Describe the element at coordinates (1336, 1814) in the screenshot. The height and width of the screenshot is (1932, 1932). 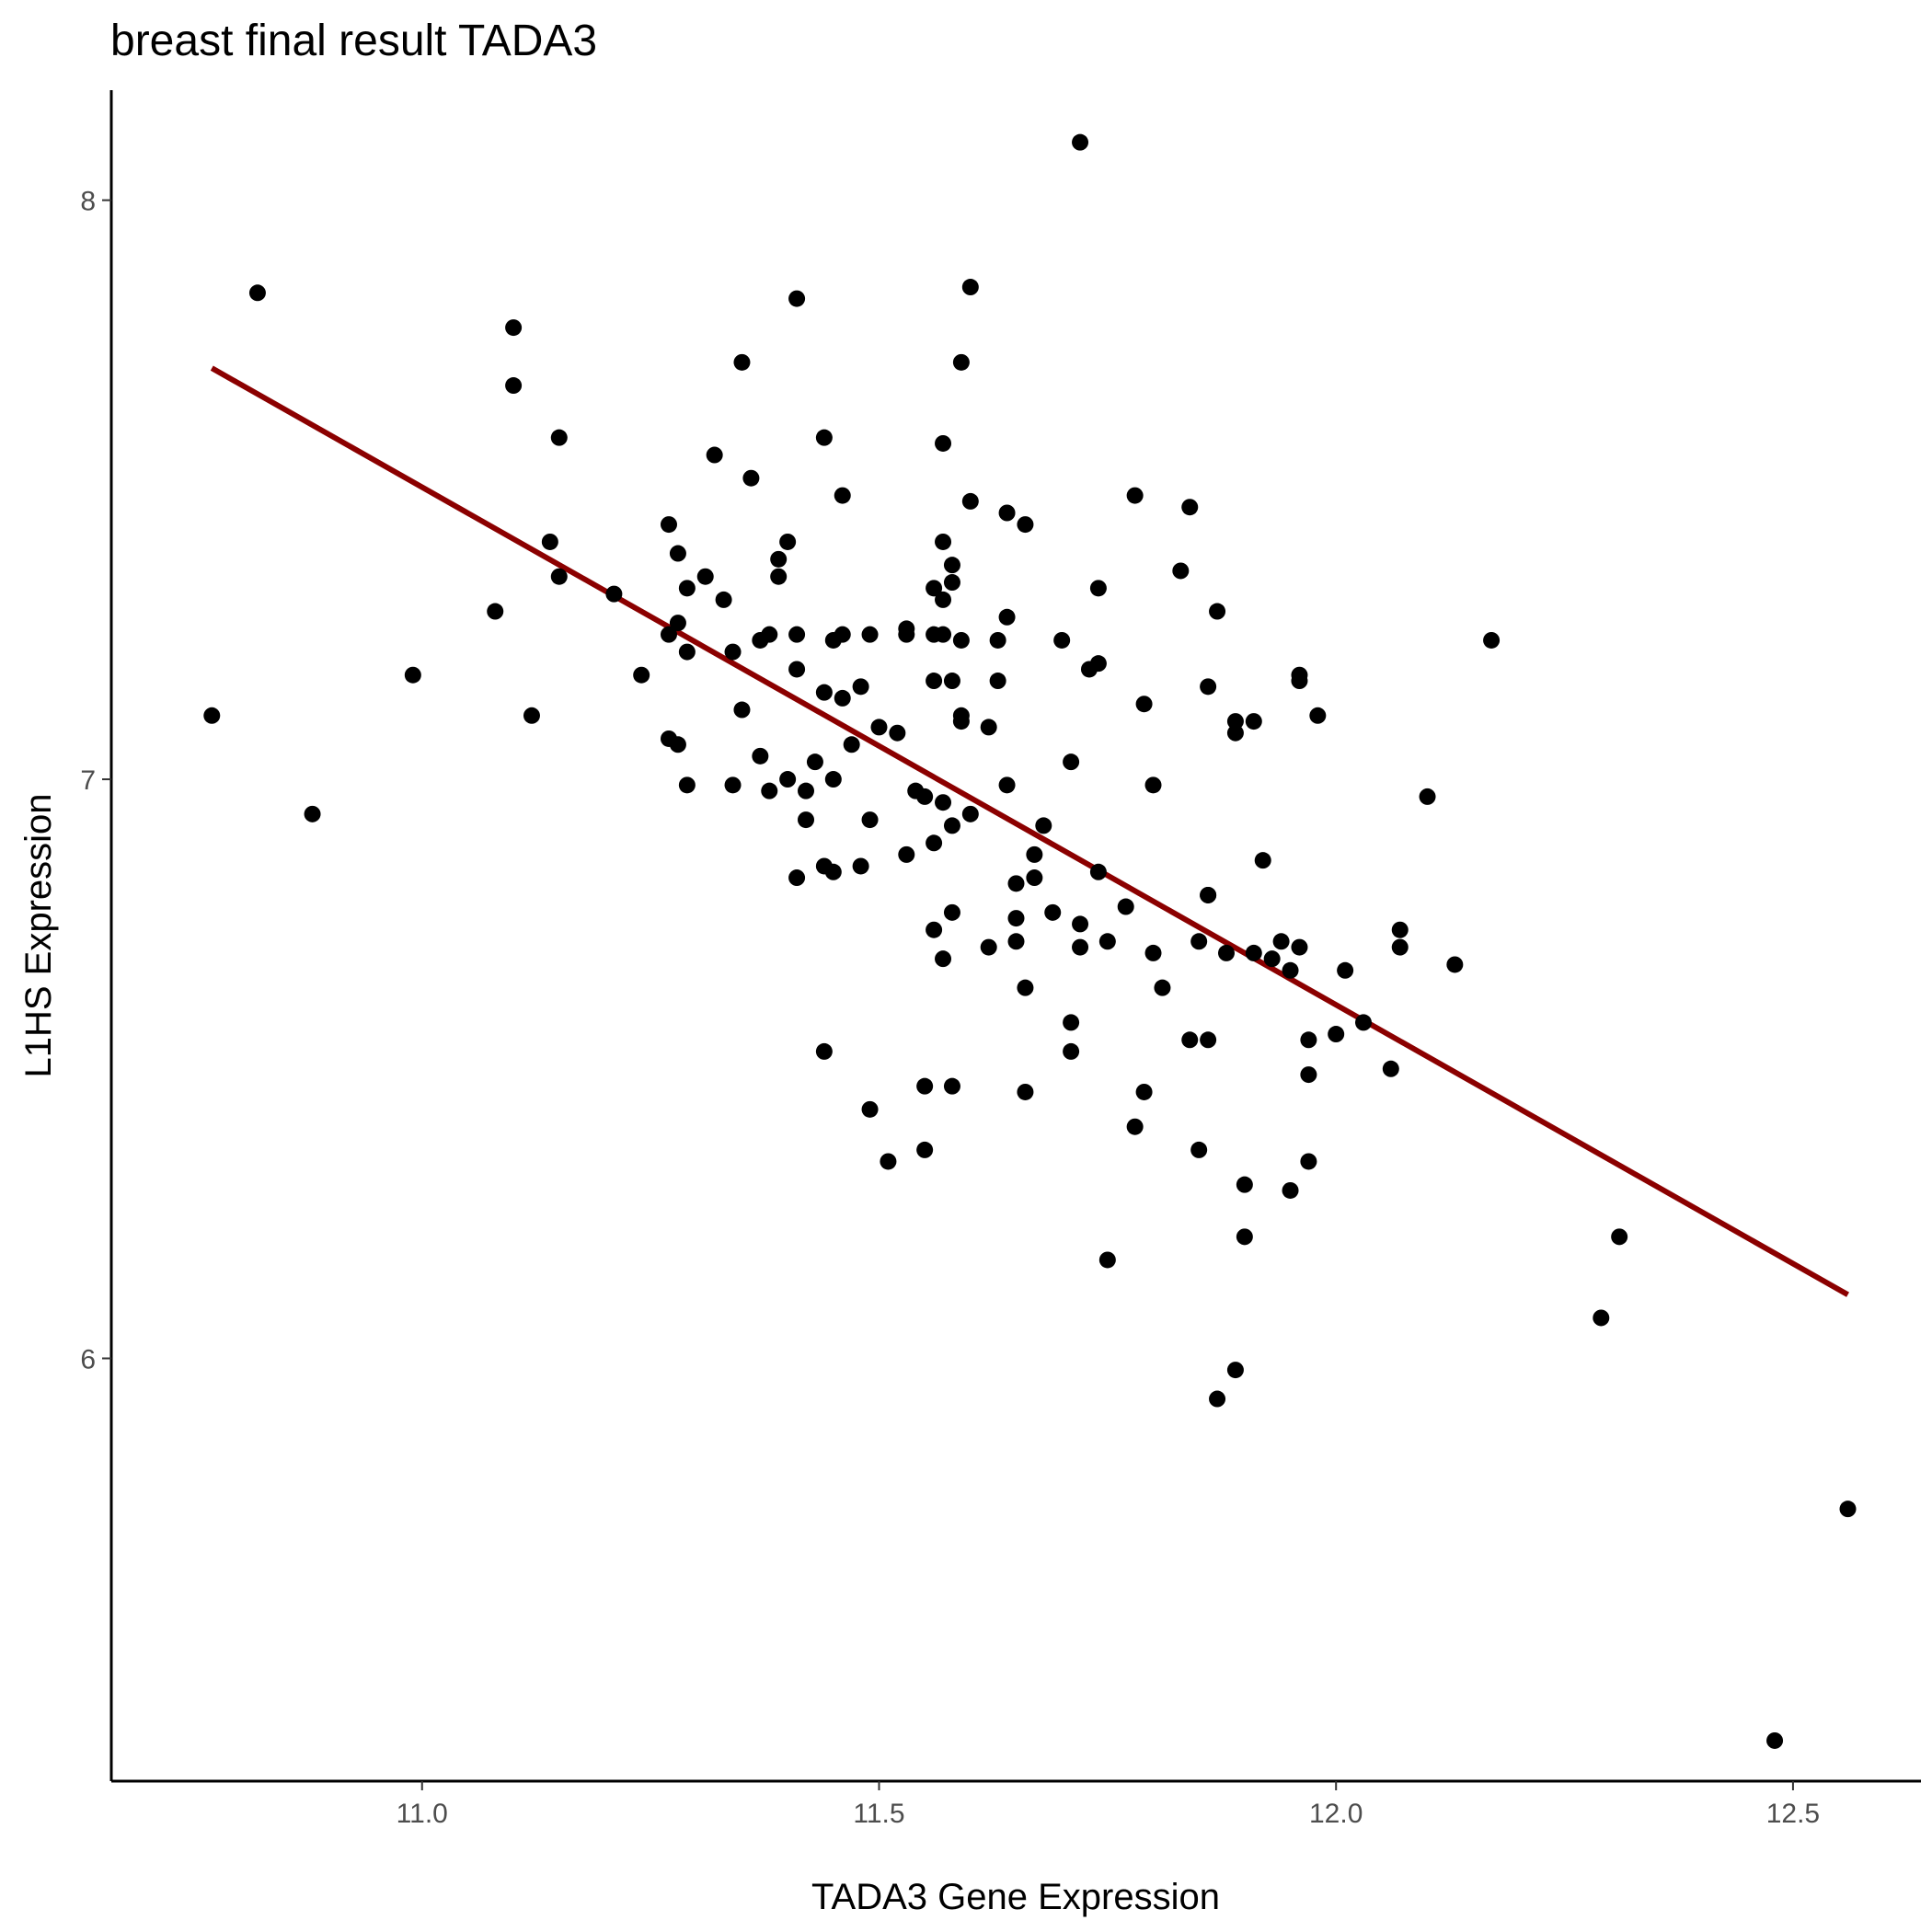
I see `x-tick-label: 12.0` at that location.